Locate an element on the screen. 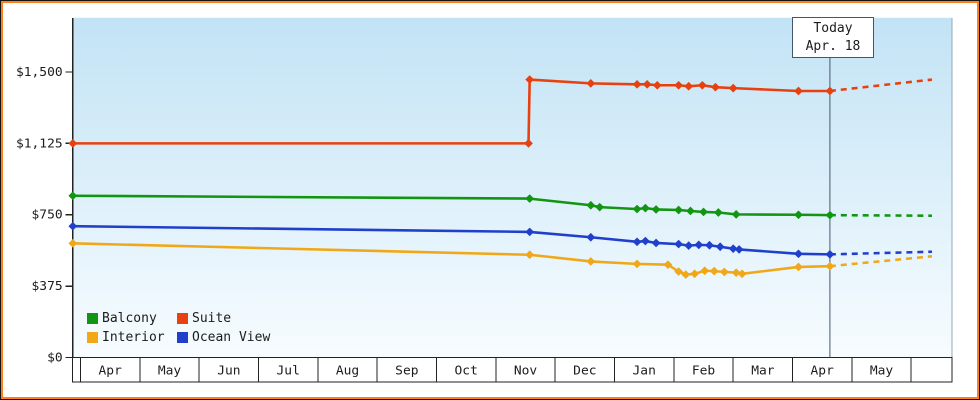 The image size is (980, 400). suite-swatch-icon is located at coordinates (182, 318).